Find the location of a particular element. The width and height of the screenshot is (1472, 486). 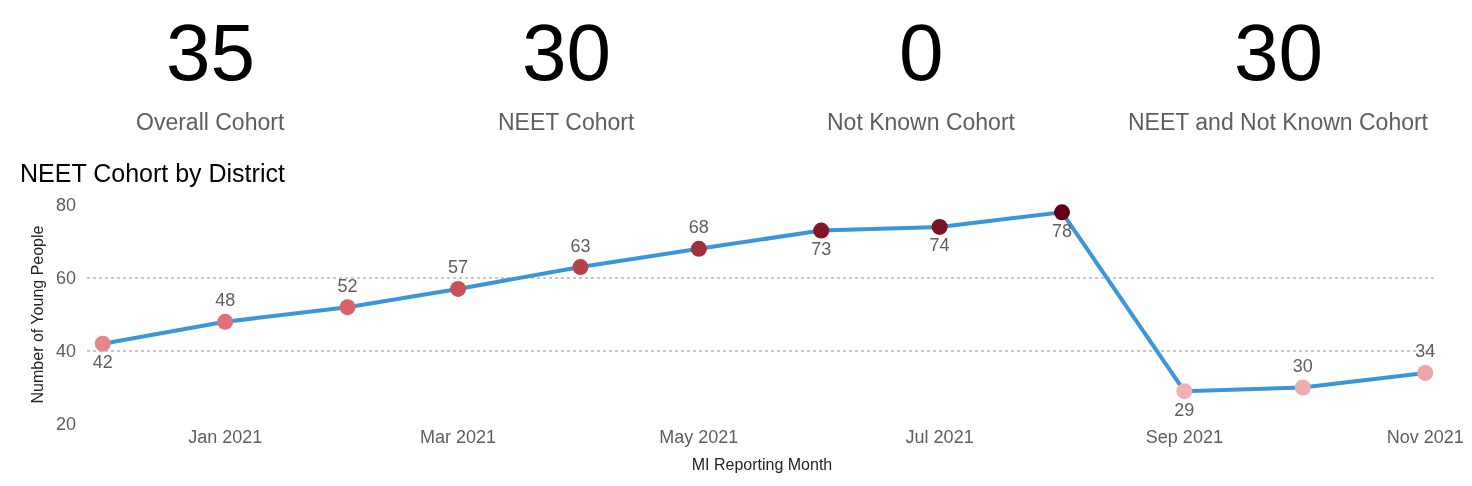

data-label: 63 is located at coordinates (580, 245).